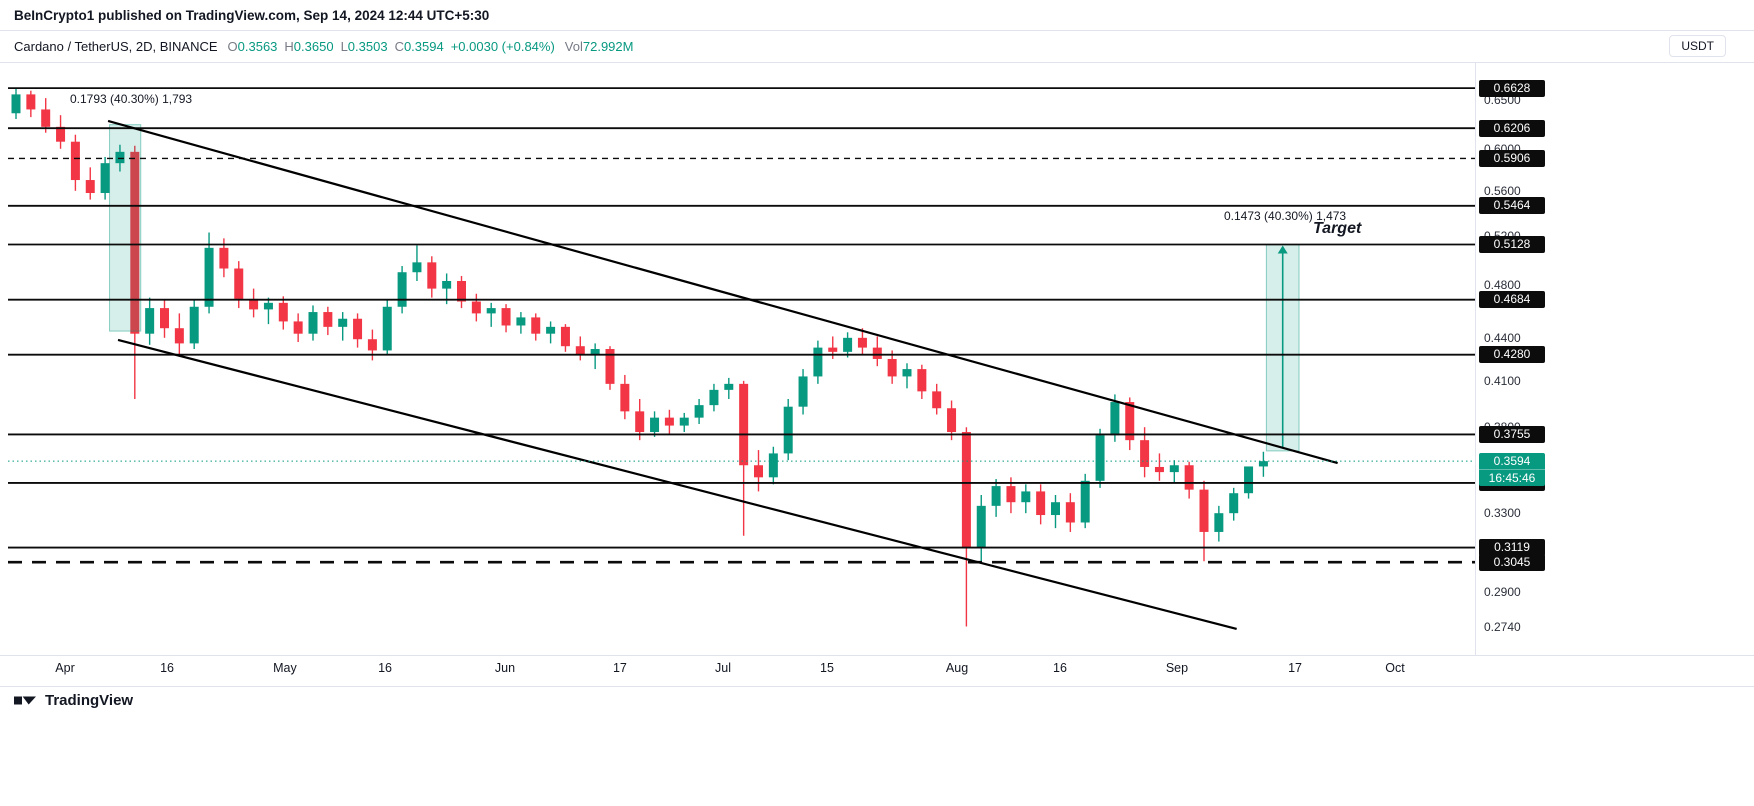 Image resolution: width=1754 pixels, height=806 pixels. What do you see at coordinates (1177, 668) in the screenshot?
I see `time-axis-label: Sep` at bounding box center [1177, 668].